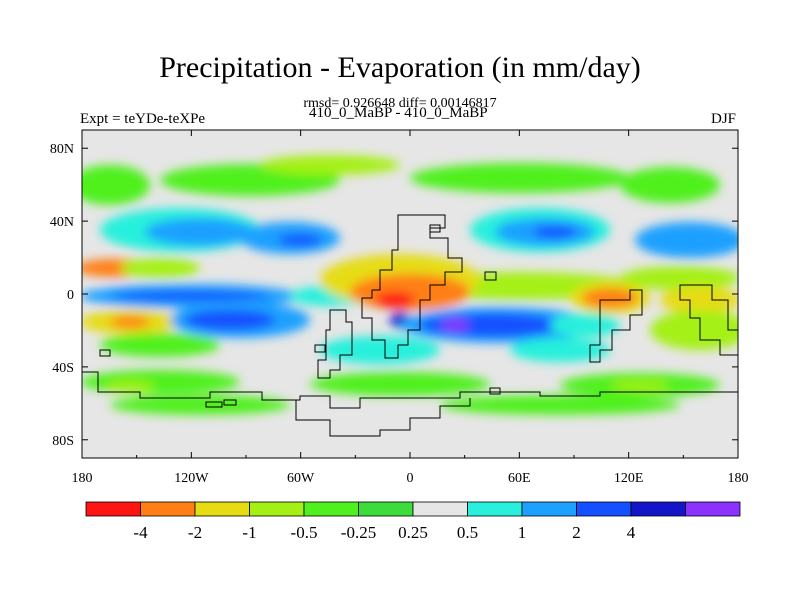  What do you see at coordinates (358, 532) in the screenshot?
I see `colorbar-label: -0.25` at bounding box center [358, 532].